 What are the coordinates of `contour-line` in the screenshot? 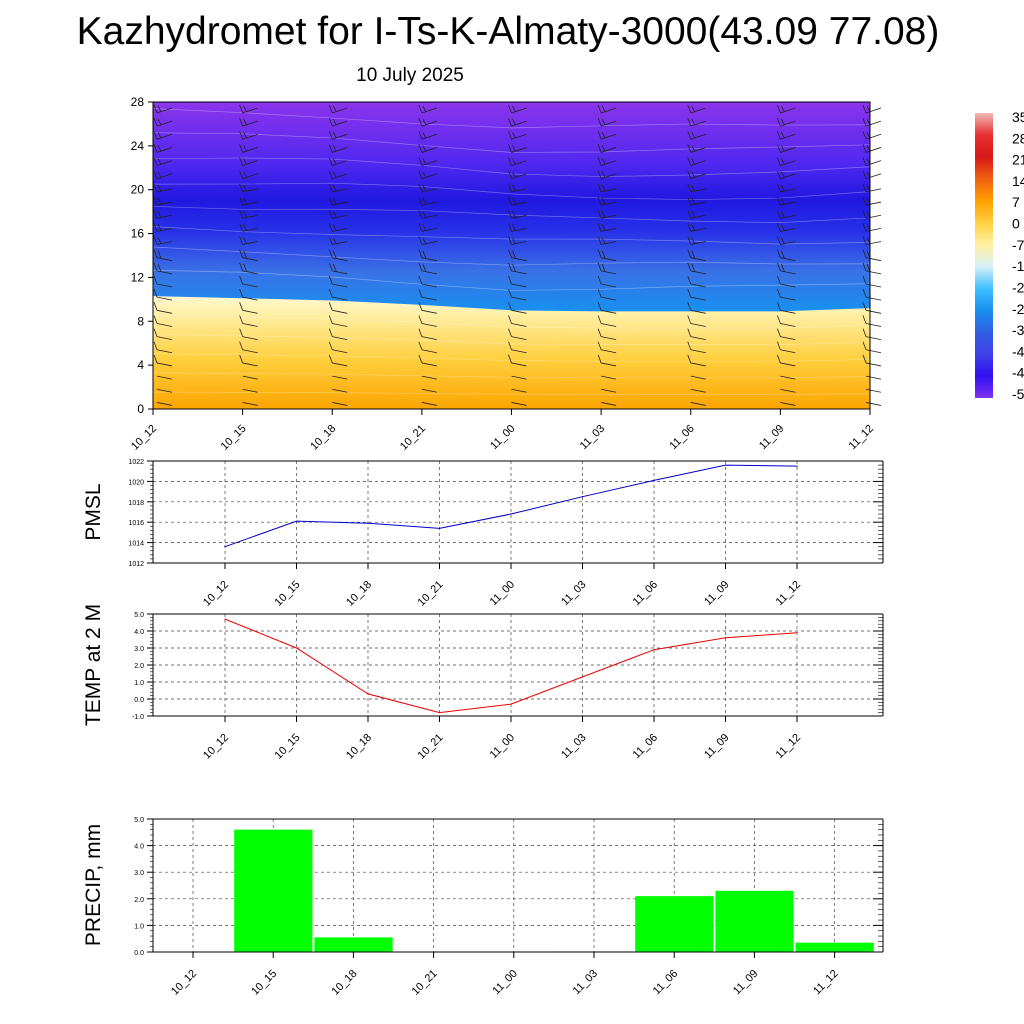 It's located at (511, 375).